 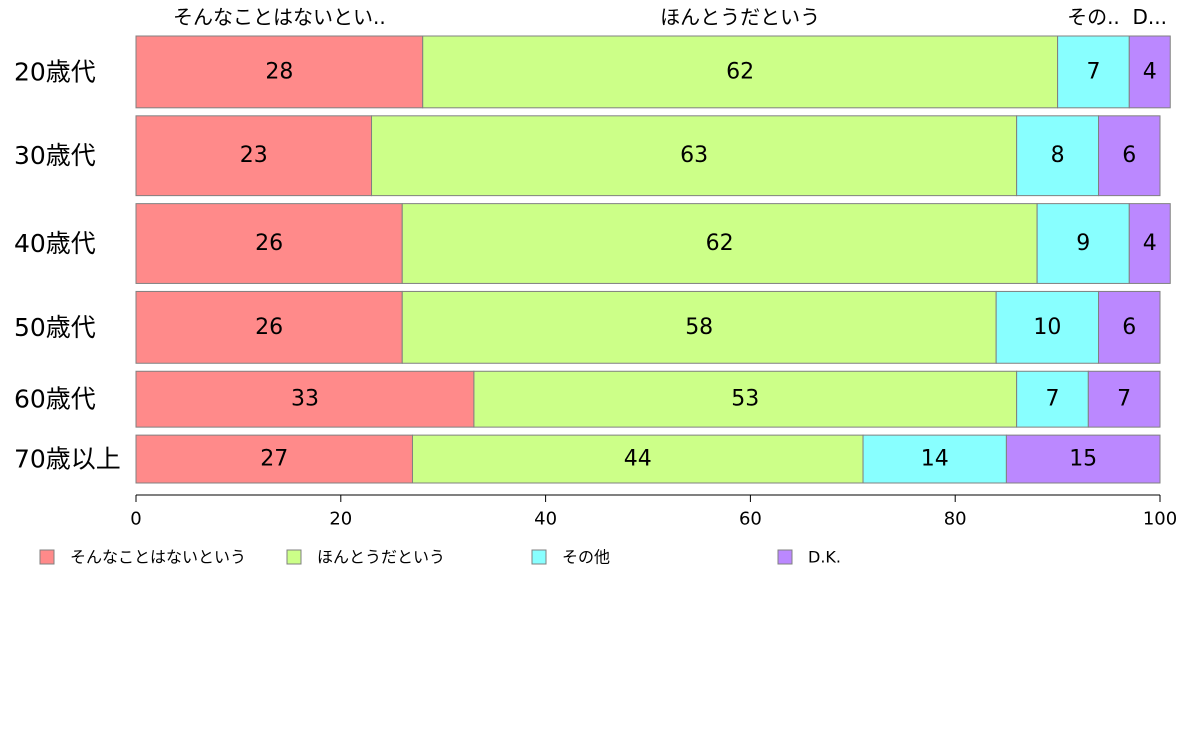 I want to click on bar-value-label: 33, so click(x=305, y=399).